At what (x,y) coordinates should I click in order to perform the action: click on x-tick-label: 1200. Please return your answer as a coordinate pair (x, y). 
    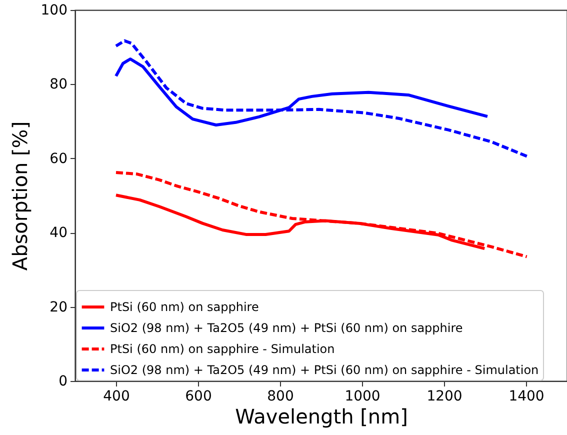
    Looking at the image, I should click on (444, 396).